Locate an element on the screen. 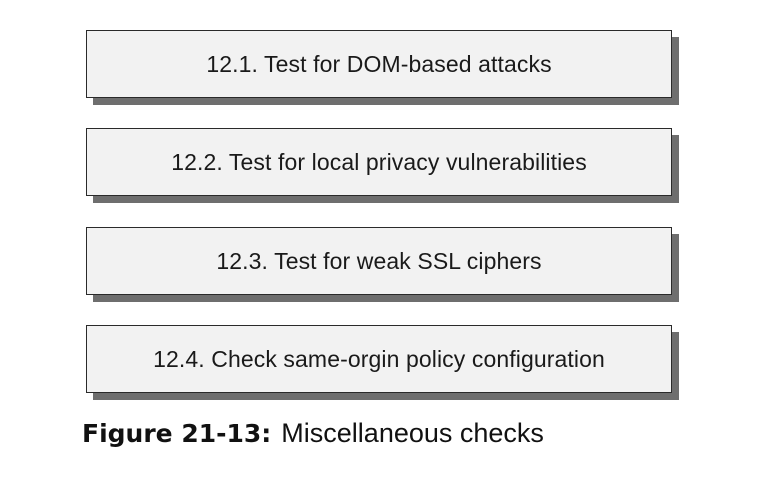  step-label: 12.1. Test for DOM-based attacks is located at coordinates (379, 63).